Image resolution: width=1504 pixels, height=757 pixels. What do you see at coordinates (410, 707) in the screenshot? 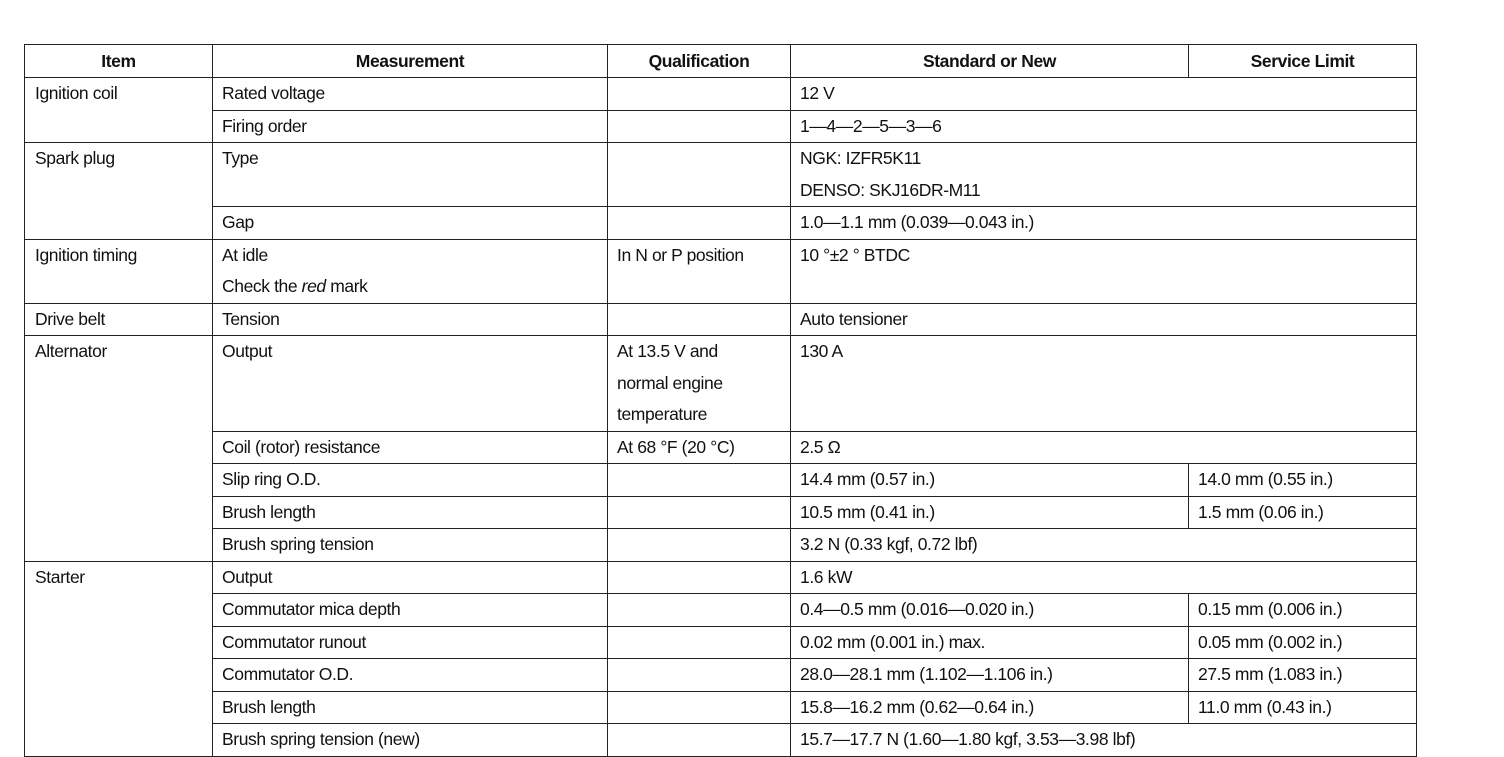
I see `measurement-cell: Brush length` at bounding box center [410, 707].